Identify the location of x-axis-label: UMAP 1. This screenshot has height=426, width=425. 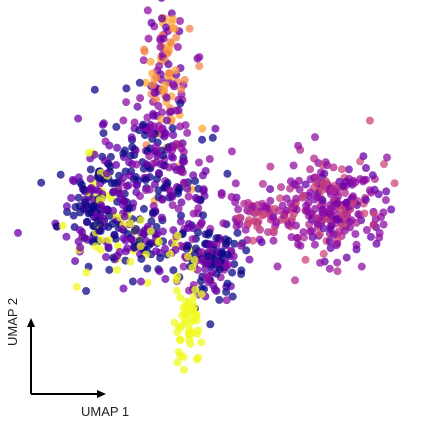
(105, 411).